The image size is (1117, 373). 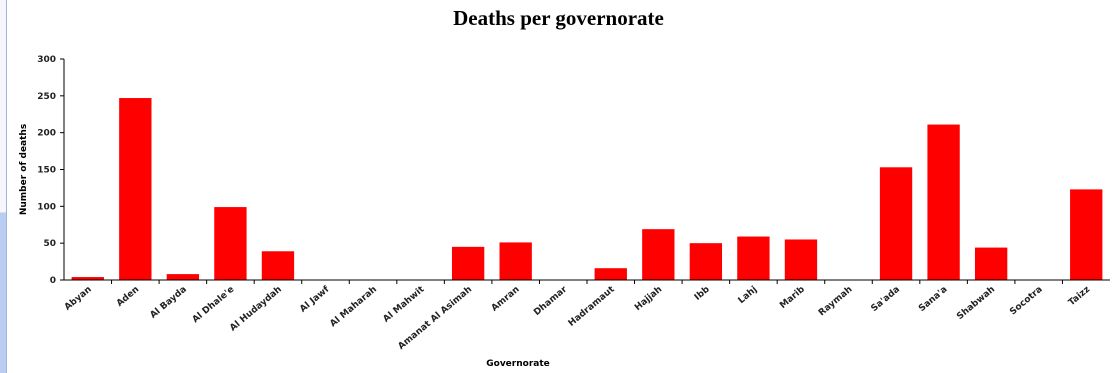 What do you see at coordinates (214, 305) in the screenshot?
I see `x-tick-label: Al Dhale'e` at bounding box center [214, 305].